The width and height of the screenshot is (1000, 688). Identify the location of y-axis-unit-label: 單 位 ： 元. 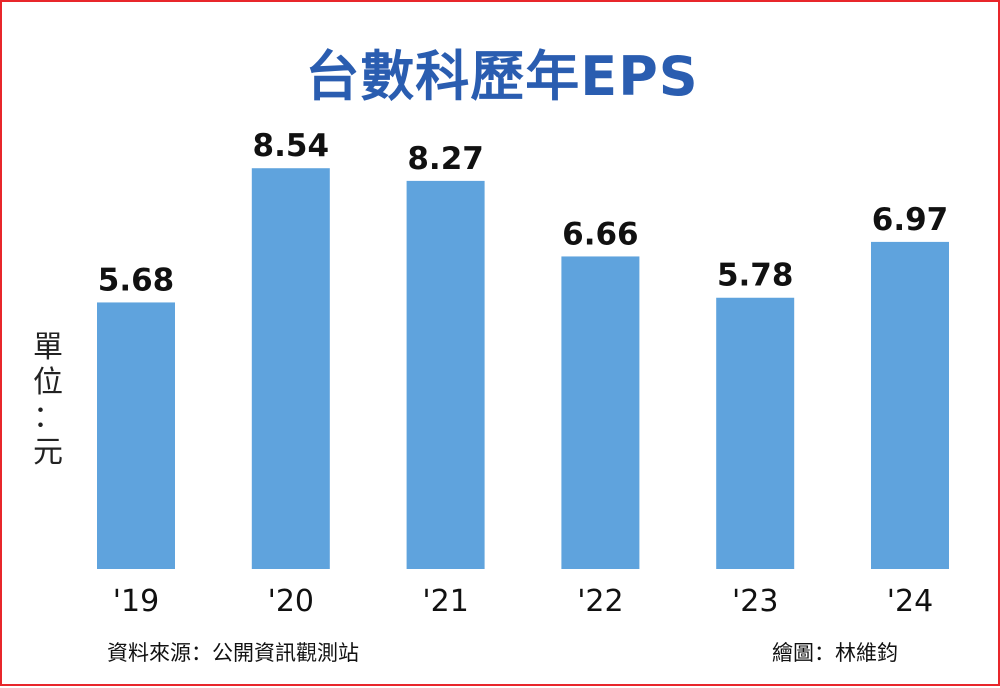
(48, 400).